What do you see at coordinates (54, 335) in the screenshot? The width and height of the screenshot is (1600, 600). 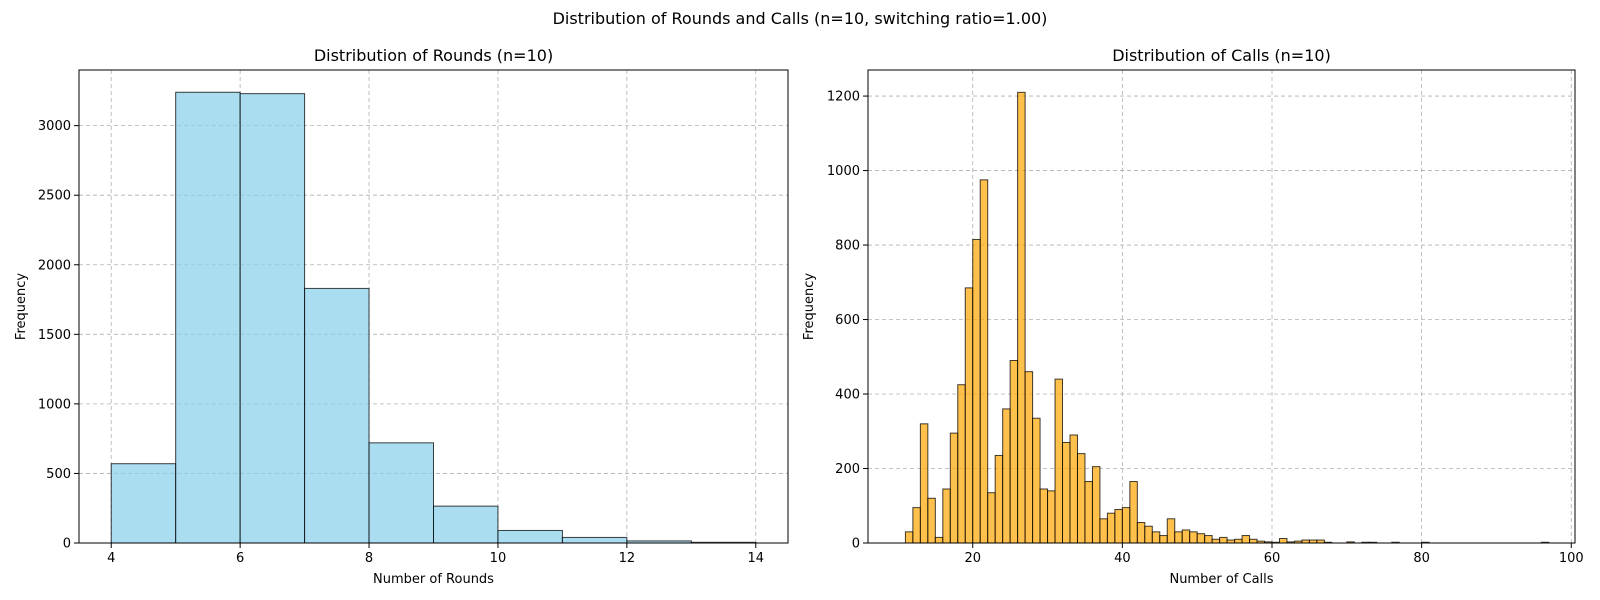 I see `y-tick-label: 1500` at bounding box center [54, 335].